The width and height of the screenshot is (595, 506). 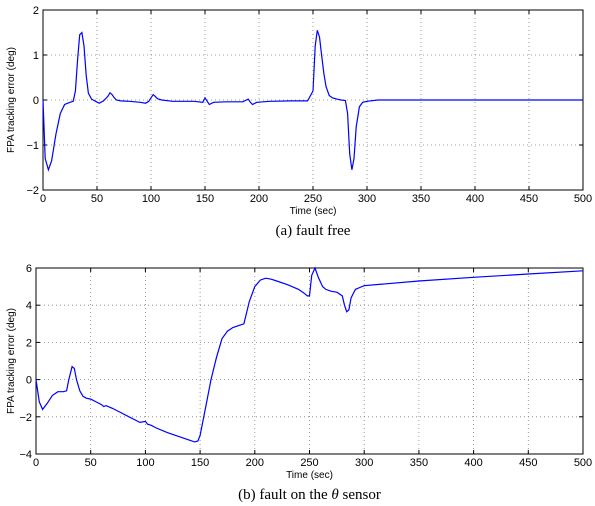 What do you see at coordinates (11, 100) in the screenshot?
I see `chart-a-ylabel: FPA tracking error (deg)` at bounding box center [11, 100].